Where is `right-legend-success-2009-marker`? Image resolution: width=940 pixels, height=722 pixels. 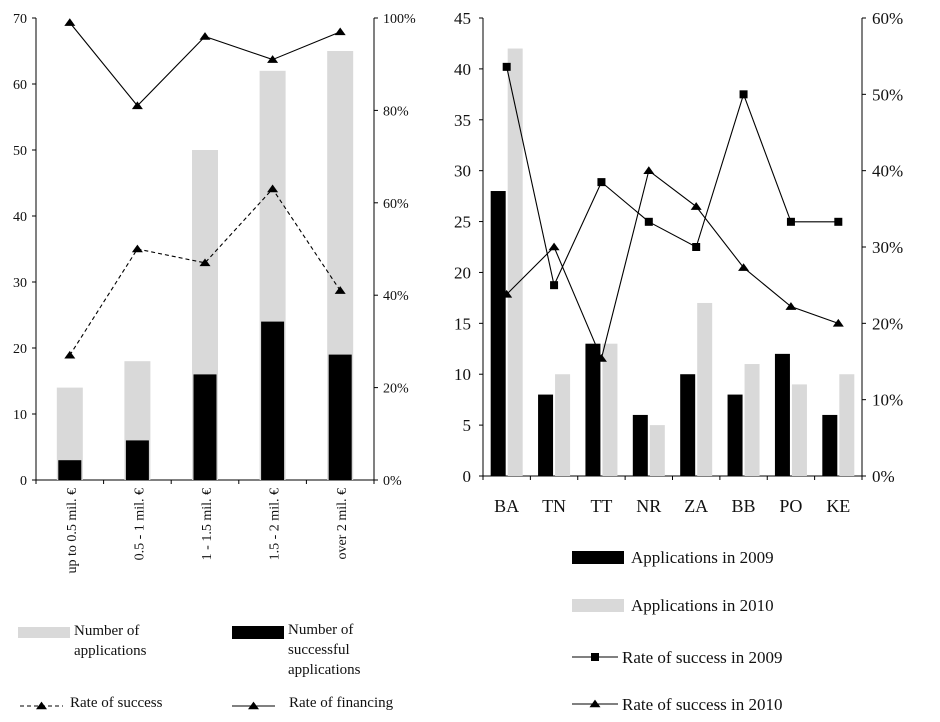
right-legend-success-2009-marker is located at coordinates (595, 657).